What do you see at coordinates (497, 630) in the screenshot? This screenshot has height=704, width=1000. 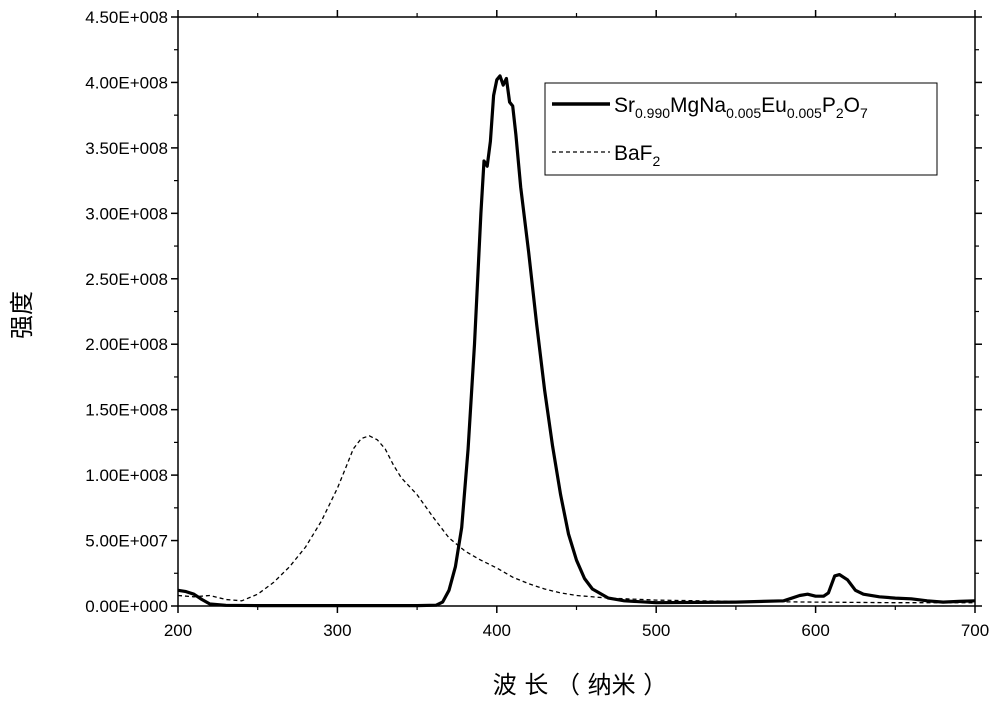 I see `x-tick-label: 400` at bounding box center [497, 630].